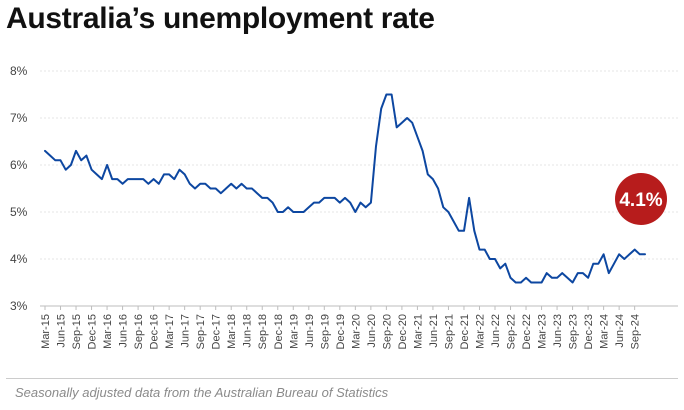  I want to click on x-tick-label: Sep-20, so click(387, 331).